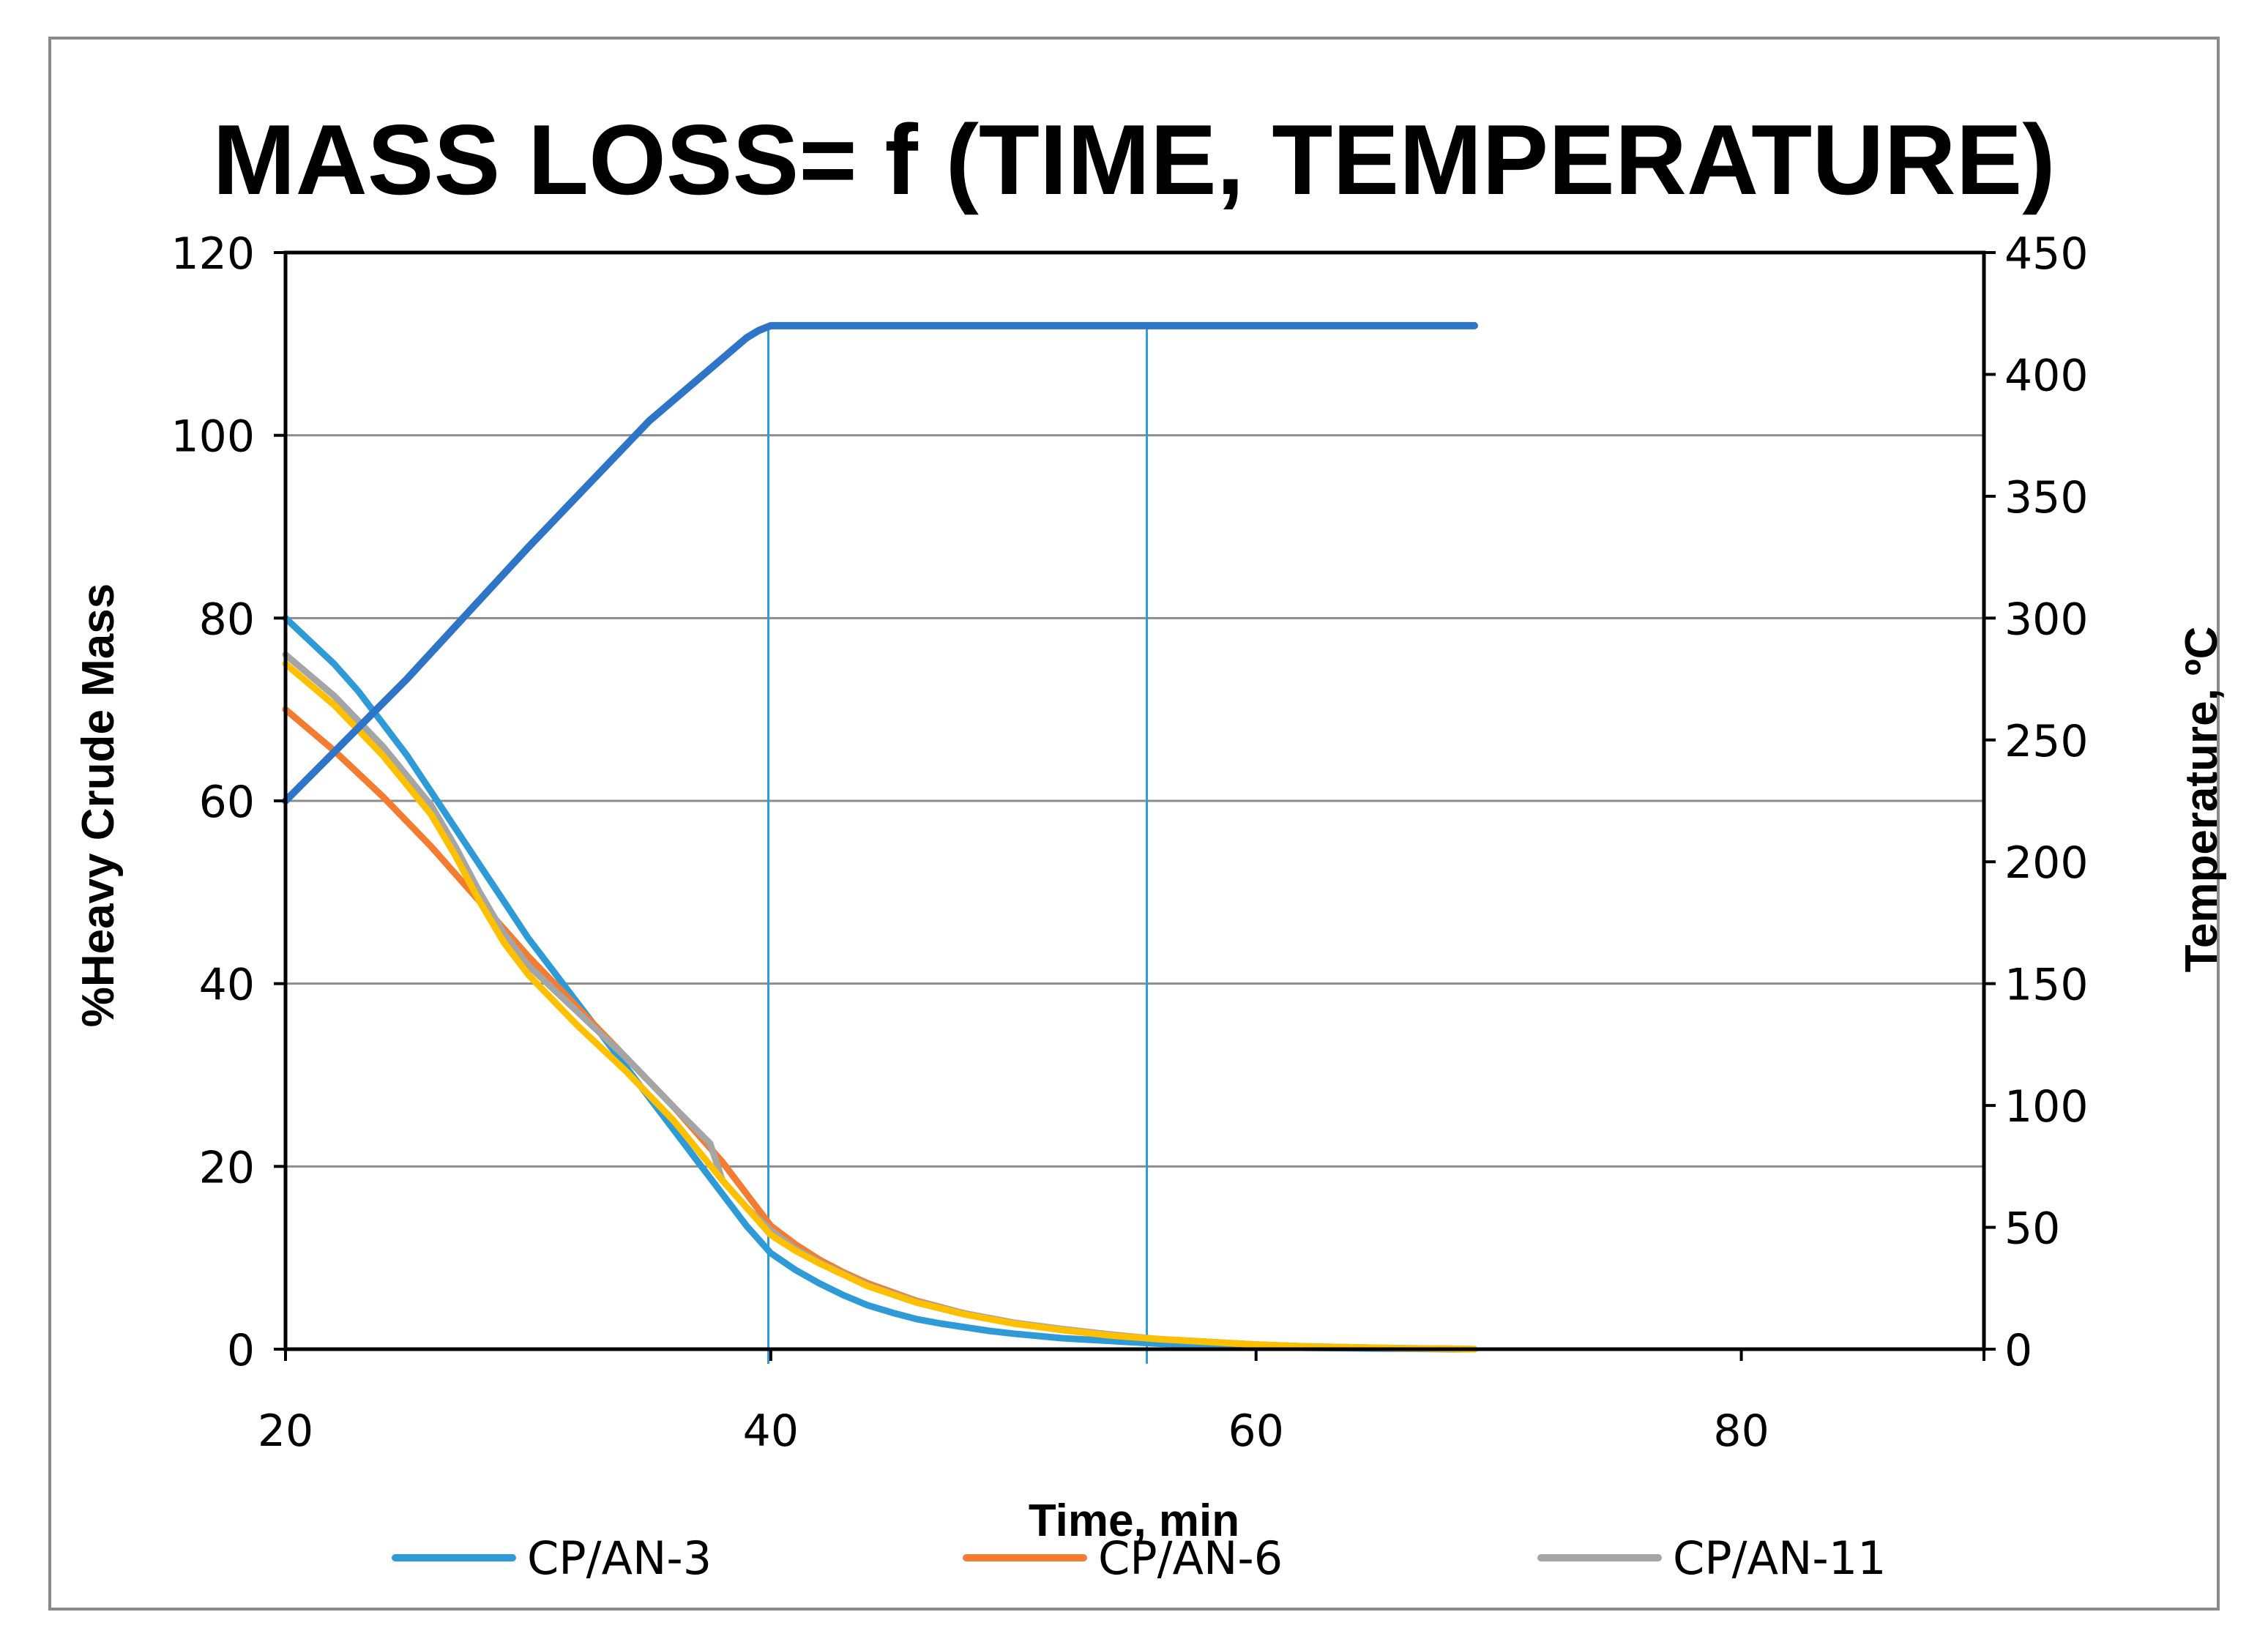  Describe the element at coordinates (2046, 375) in the screenshot. I see `y2-tick-label-400: 400` at that location.